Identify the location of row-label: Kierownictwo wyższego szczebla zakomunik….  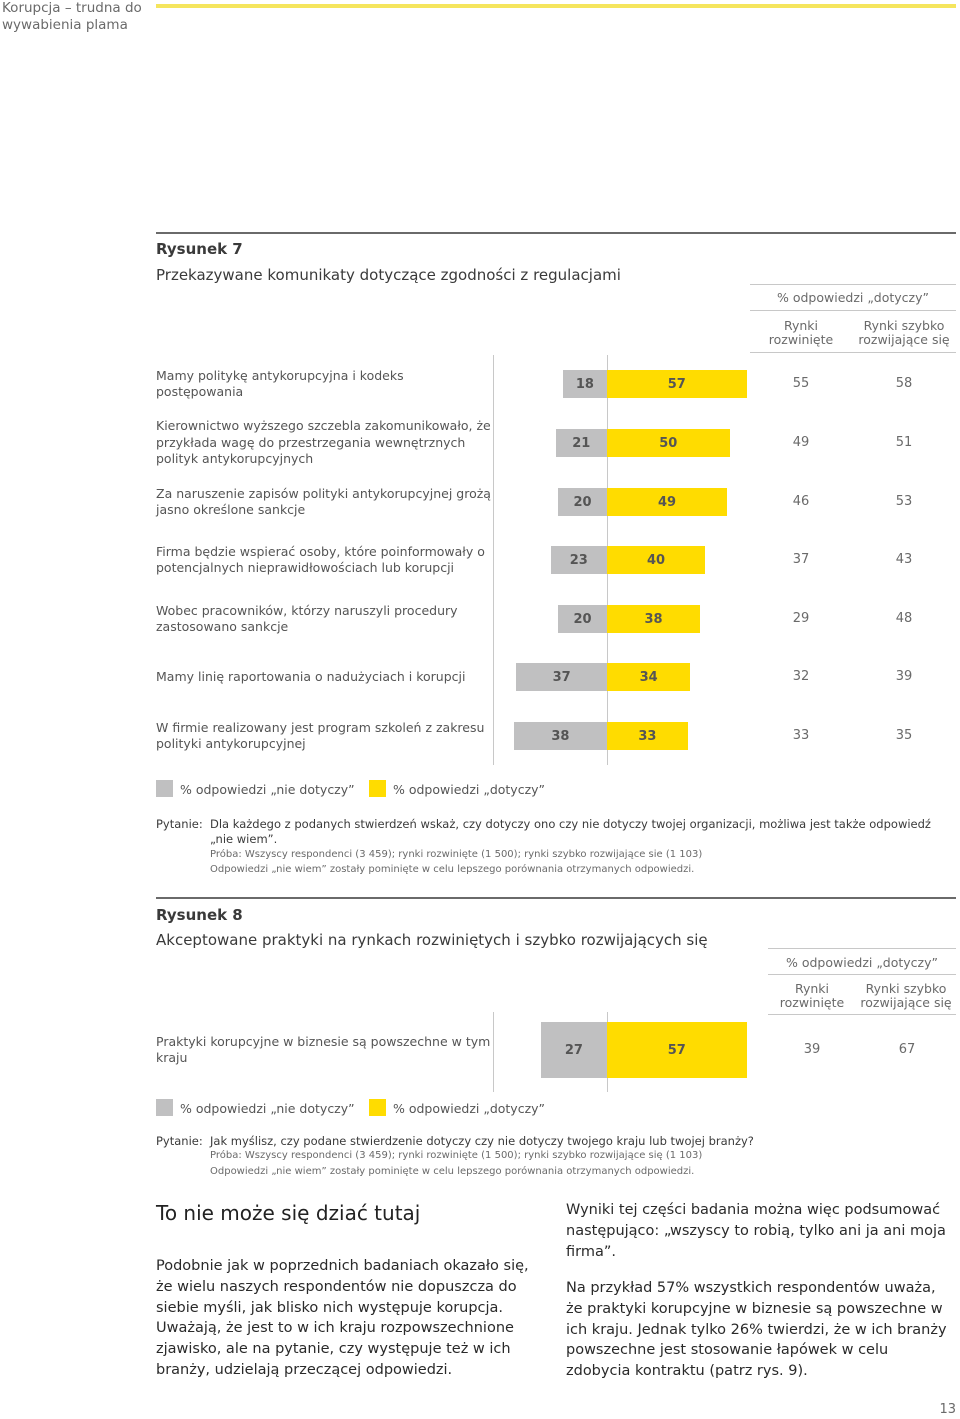
(323, 442).